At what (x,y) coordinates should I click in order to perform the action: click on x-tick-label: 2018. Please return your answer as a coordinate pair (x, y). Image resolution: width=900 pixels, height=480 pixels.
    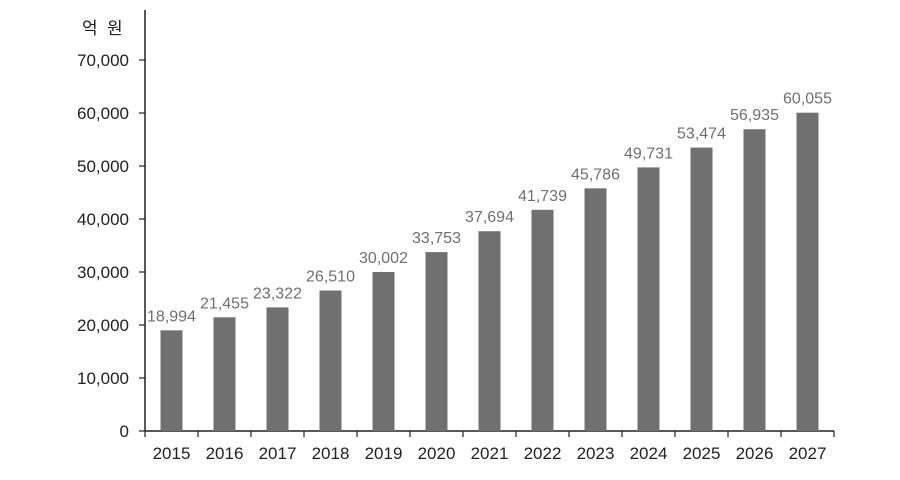
    Looking at the image, I should click on (331, 453).